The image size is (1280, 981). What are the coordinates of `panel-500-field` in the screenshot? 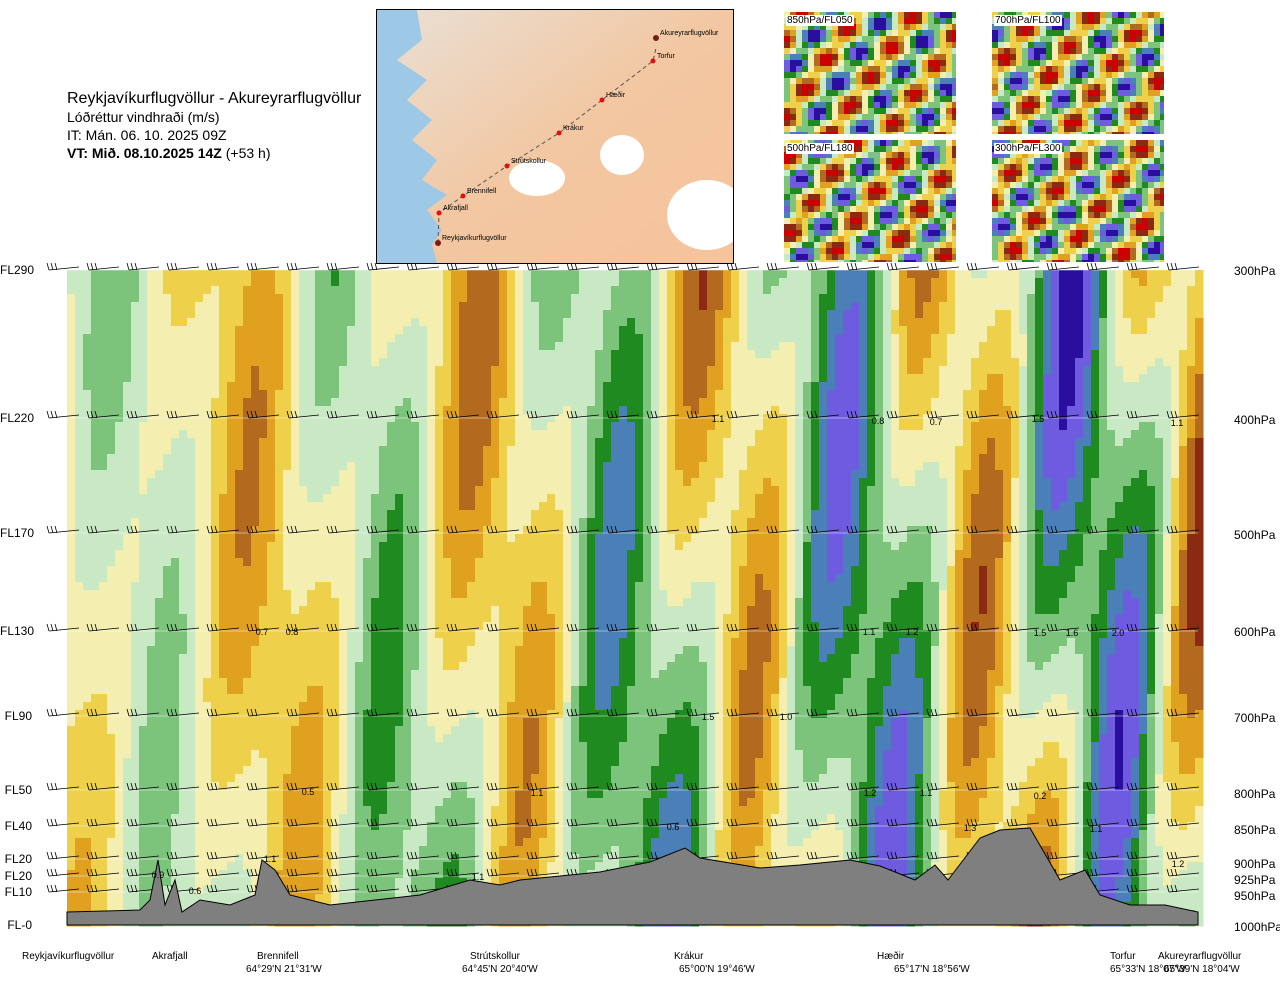 It's located at (871, 203).